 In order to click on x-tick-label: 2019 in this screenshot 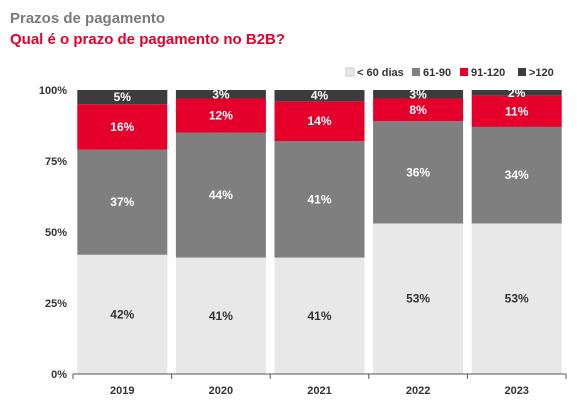, I will do `click(122, 391)`.